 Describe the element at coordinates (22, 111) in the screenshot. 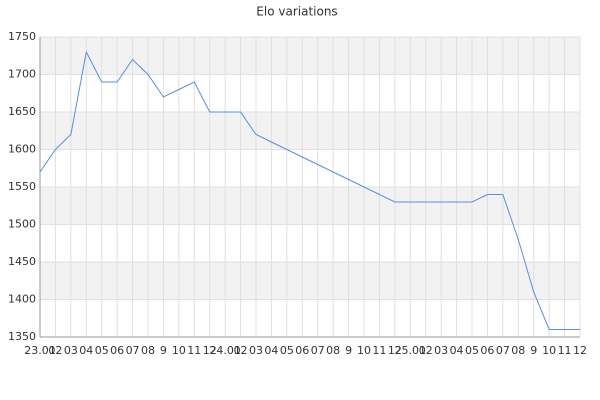

I see `y-tick-label: 1650` at that location.